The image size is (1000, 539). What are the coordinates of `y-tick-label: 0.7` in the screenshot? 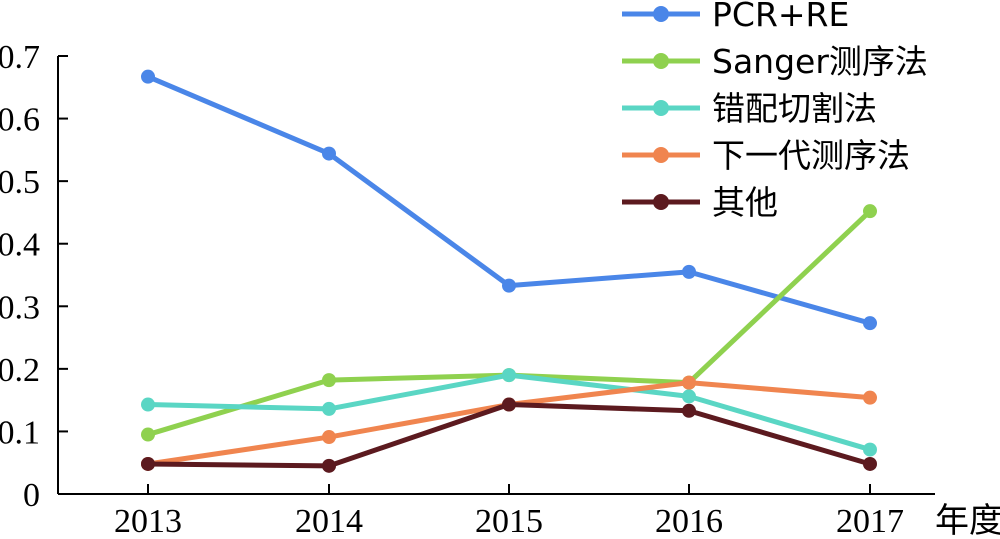 It's located at (20, 57).